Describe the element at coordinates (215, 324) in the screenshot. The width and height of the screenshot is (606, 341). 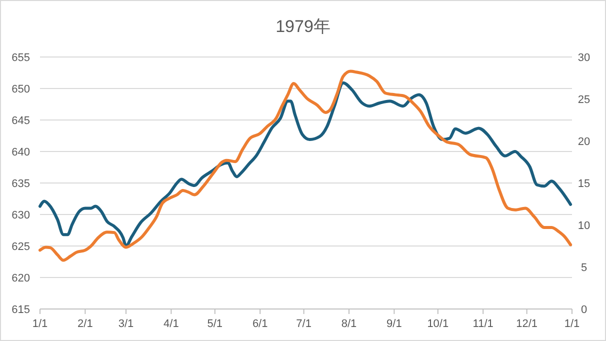
I see `x-tick-label: 5/1` at that location.